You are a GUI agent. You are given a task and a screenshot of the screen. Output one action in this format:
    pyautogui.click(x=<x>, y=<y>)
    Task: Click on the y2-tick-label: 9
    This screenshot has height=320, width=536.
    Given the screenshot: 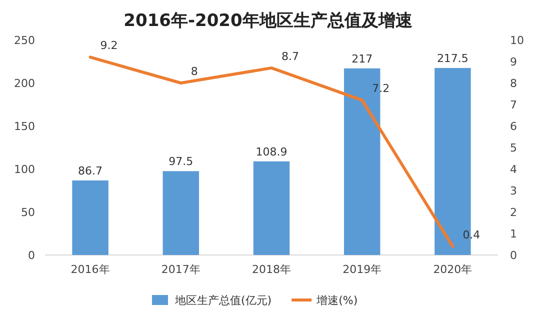 What is the action you would take?
    pyautogui.click(x=513, y=62)
    